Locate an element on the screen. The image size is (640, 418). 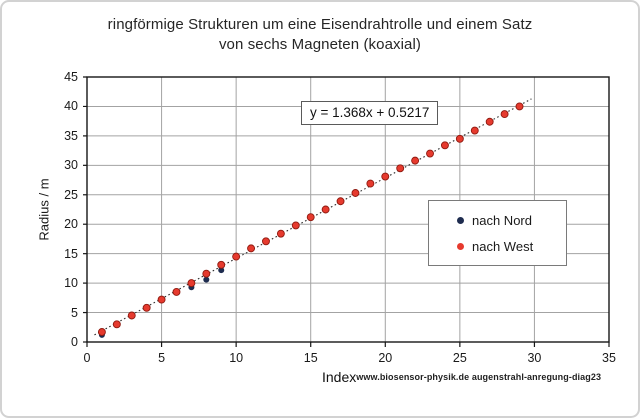
y-tick-label: 25 is located at coordinates (71, 194).